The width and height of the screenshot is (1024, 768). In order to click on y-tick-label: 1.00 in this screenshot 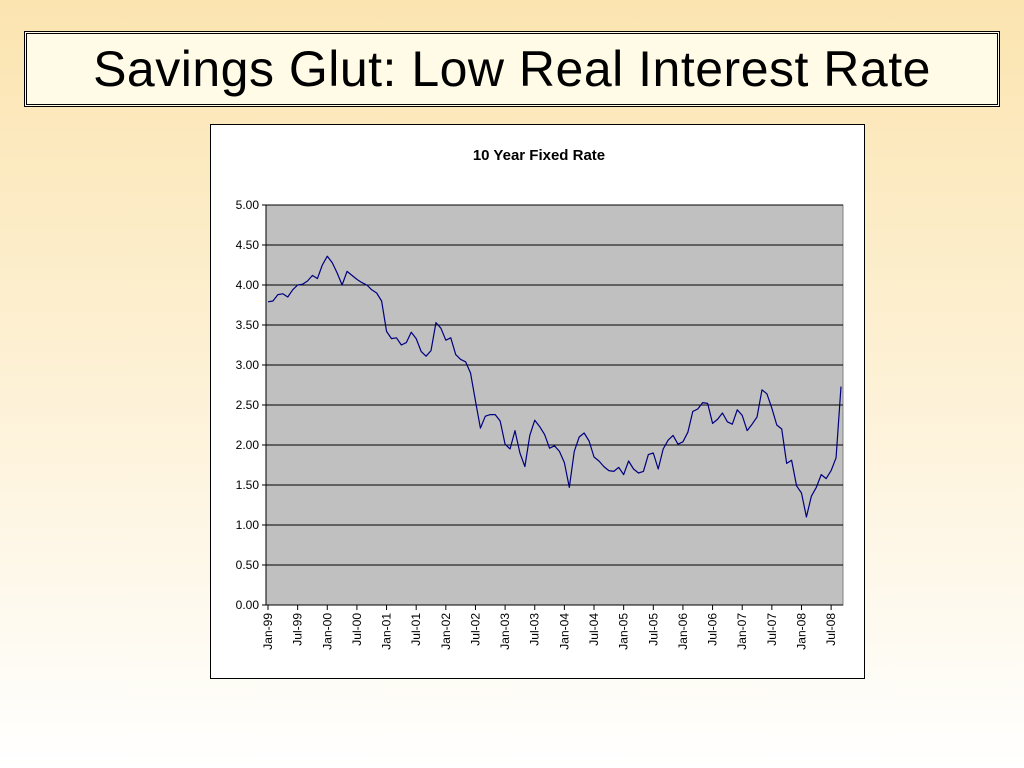, I will do `click(248, 525)`.